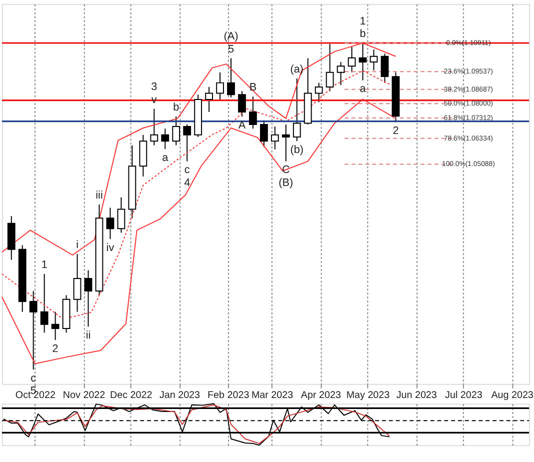 The image size is (534, 462). Describe the element at coordinates (297, 70) in the screenshot. I see `annotation: (a)` at that location.